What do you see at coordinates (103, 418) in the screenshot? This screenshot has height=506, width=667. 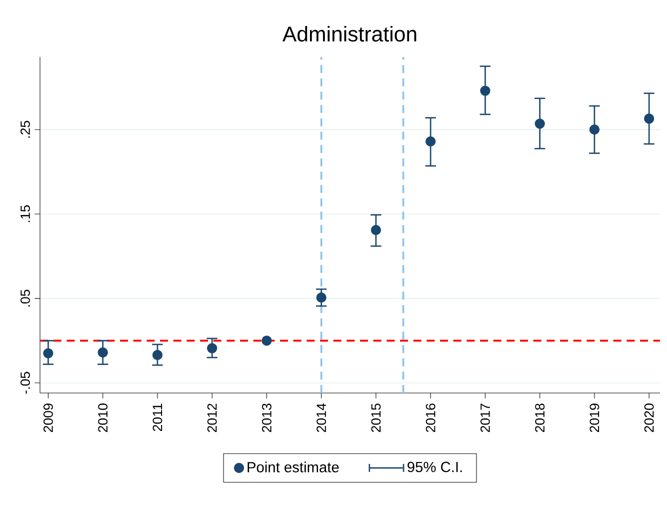 I see `x-tick-label: 2010` at bounding box center [103, 418].